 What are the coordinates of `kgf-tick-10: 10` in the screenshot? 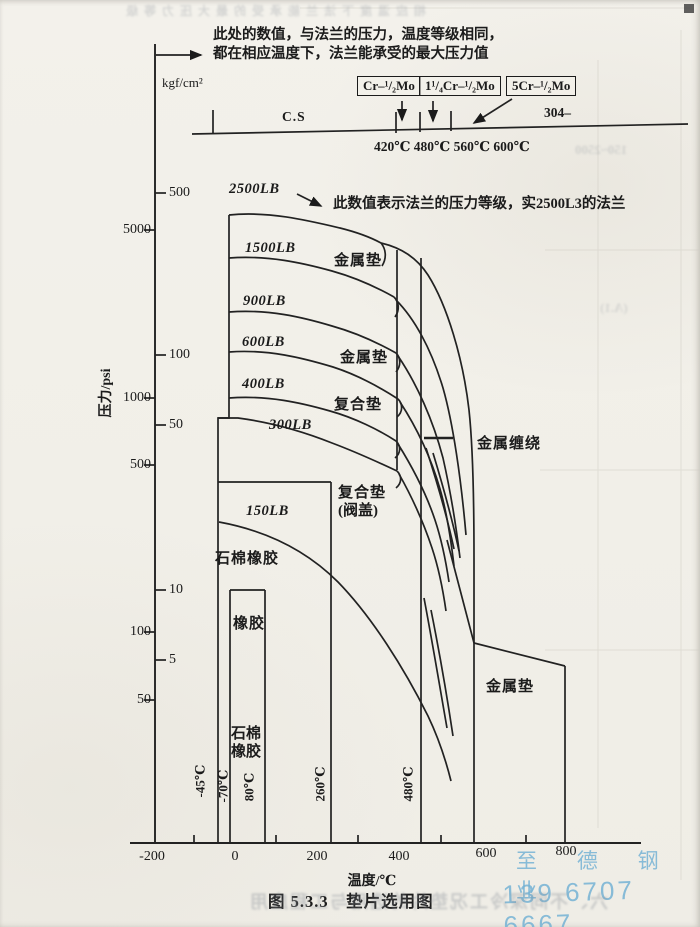 It's located at (176, 589).